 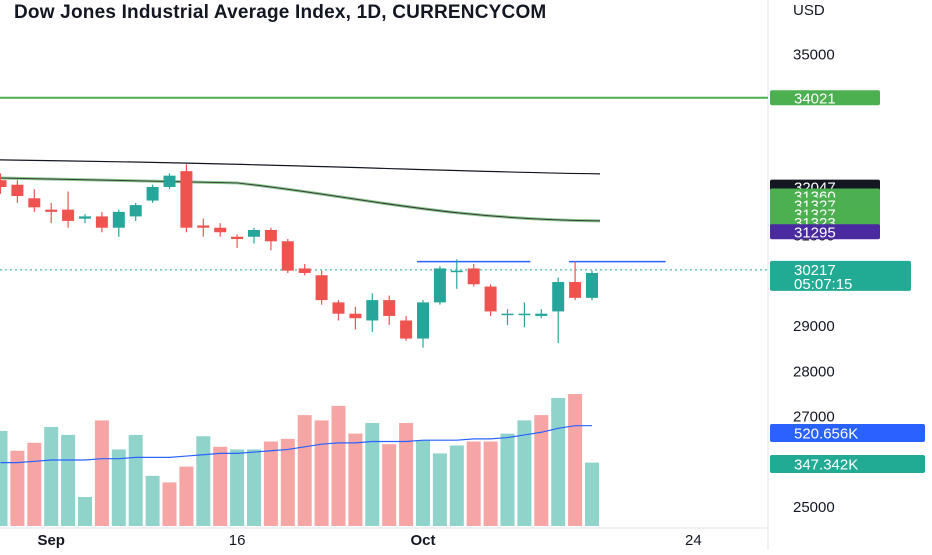 I want to click on y-tick-label: 28000, so click(x=814, y=371).